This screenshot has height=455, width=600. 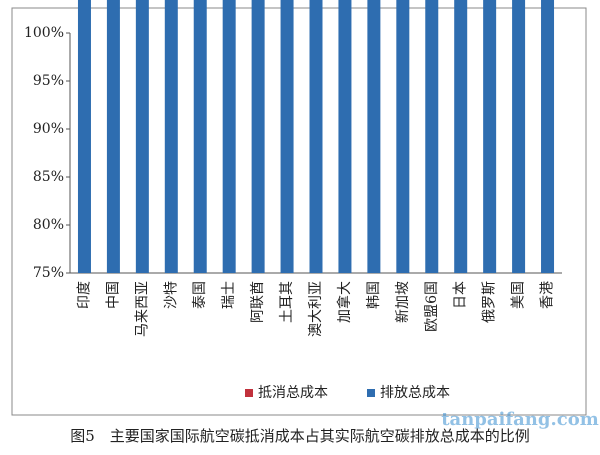 I want to click on x-tick-label: 澳大利亚, so click(x=316, y=309).